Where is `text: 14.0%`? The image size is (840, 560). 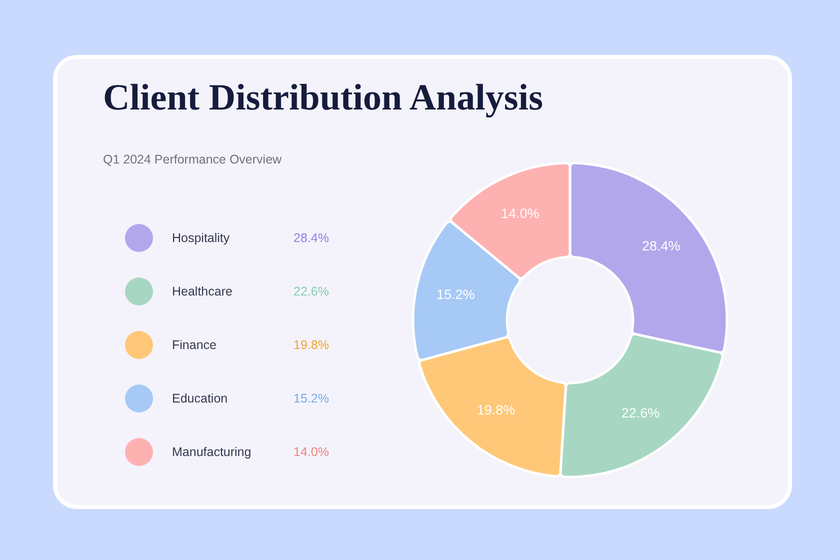 text: 14.0% is located at coordinates (311, 452).